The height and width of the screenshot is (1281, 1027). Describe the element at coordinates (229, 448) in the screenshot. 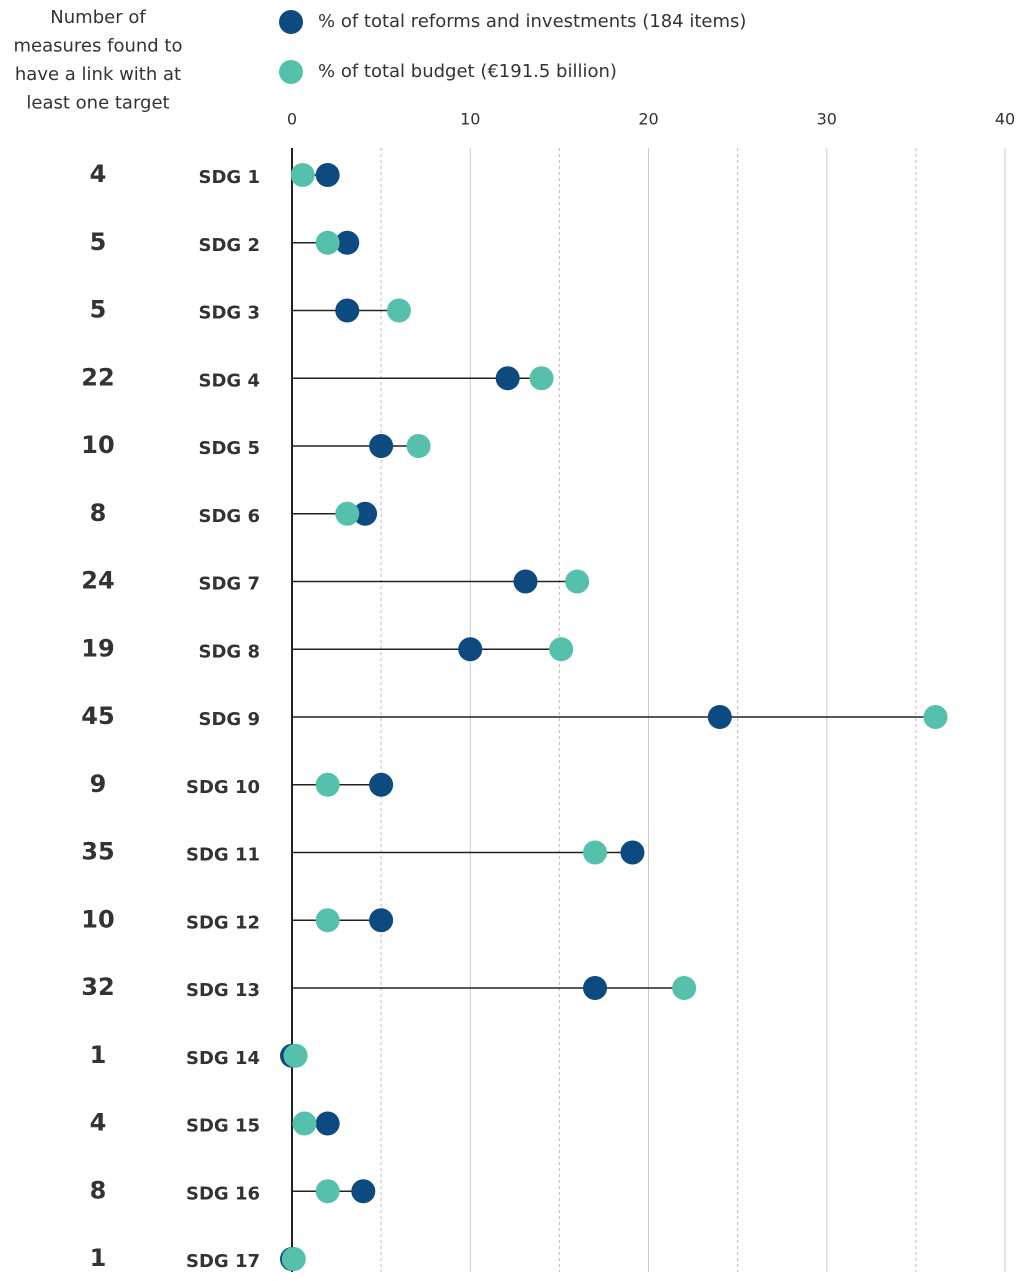

I see `category-label: SDG 5` at that location.